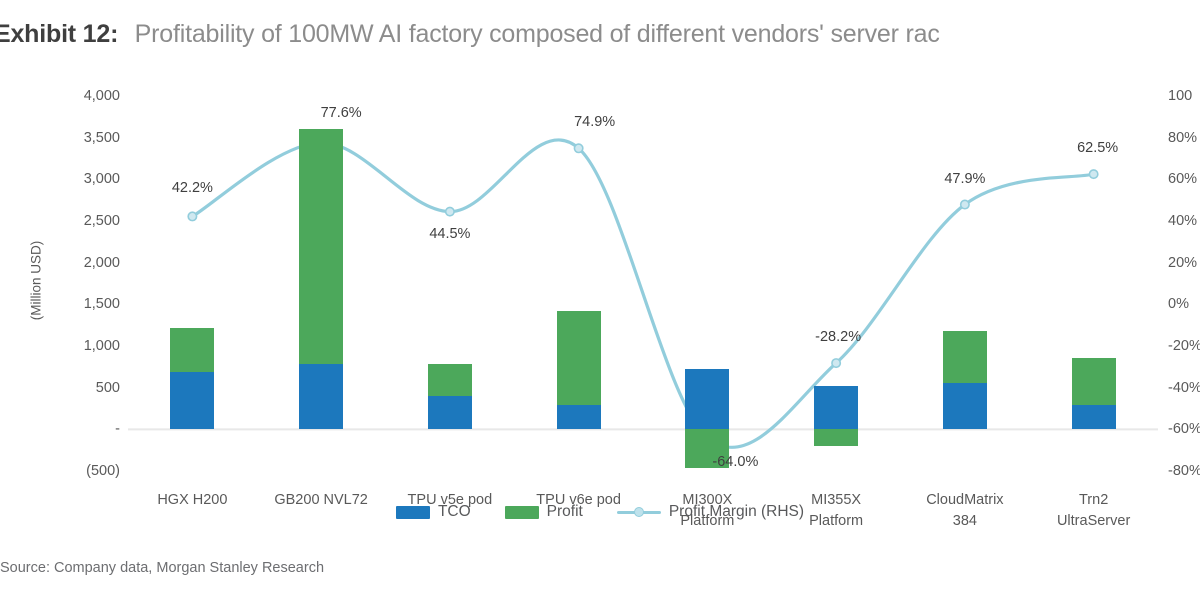 Image resolution: width=1200 pixels, height=600 pixels. What do you see at coordinates (103, 471) in the screenshot?
I see `left-axis-tick: (500)` at bounding box center [103, 471].